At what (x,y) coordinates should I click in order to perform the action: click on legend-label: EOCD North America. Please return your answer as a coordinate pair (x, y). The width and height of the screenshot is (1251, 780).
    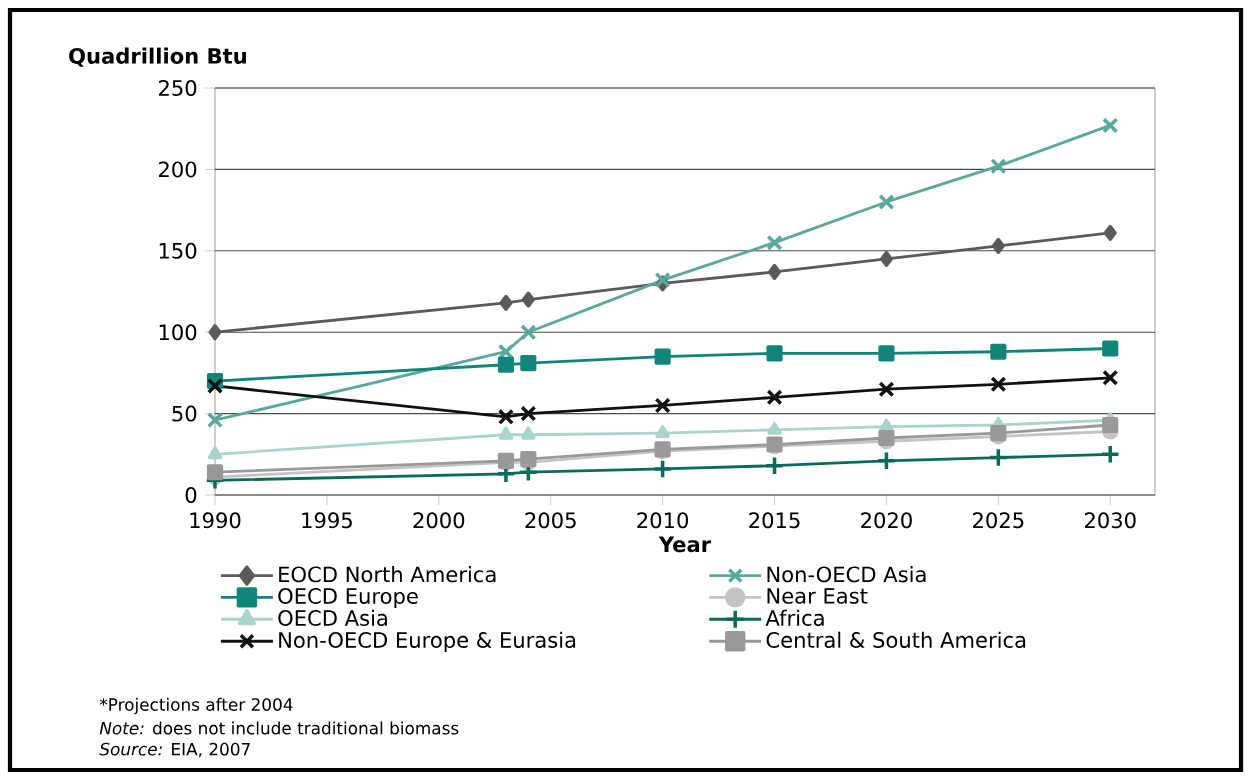
    Looking at the image, I should click on (387, 574).